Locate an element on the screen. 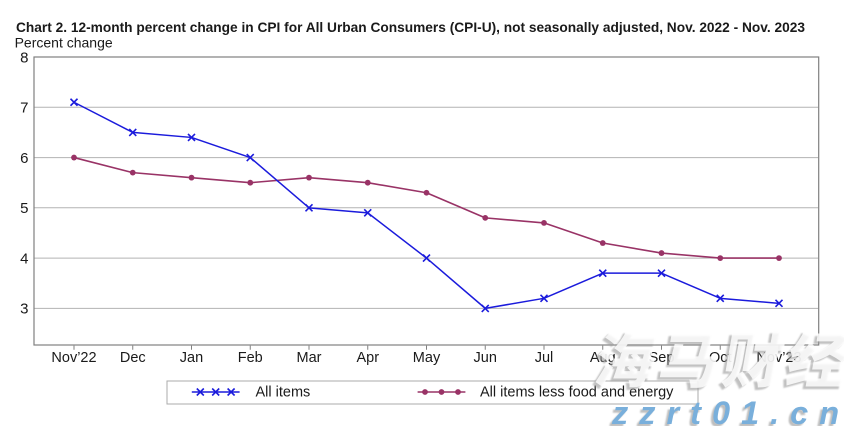 This screenshot has width=844, height=426. svg-text: Apr is located at coordinates (367, 358).